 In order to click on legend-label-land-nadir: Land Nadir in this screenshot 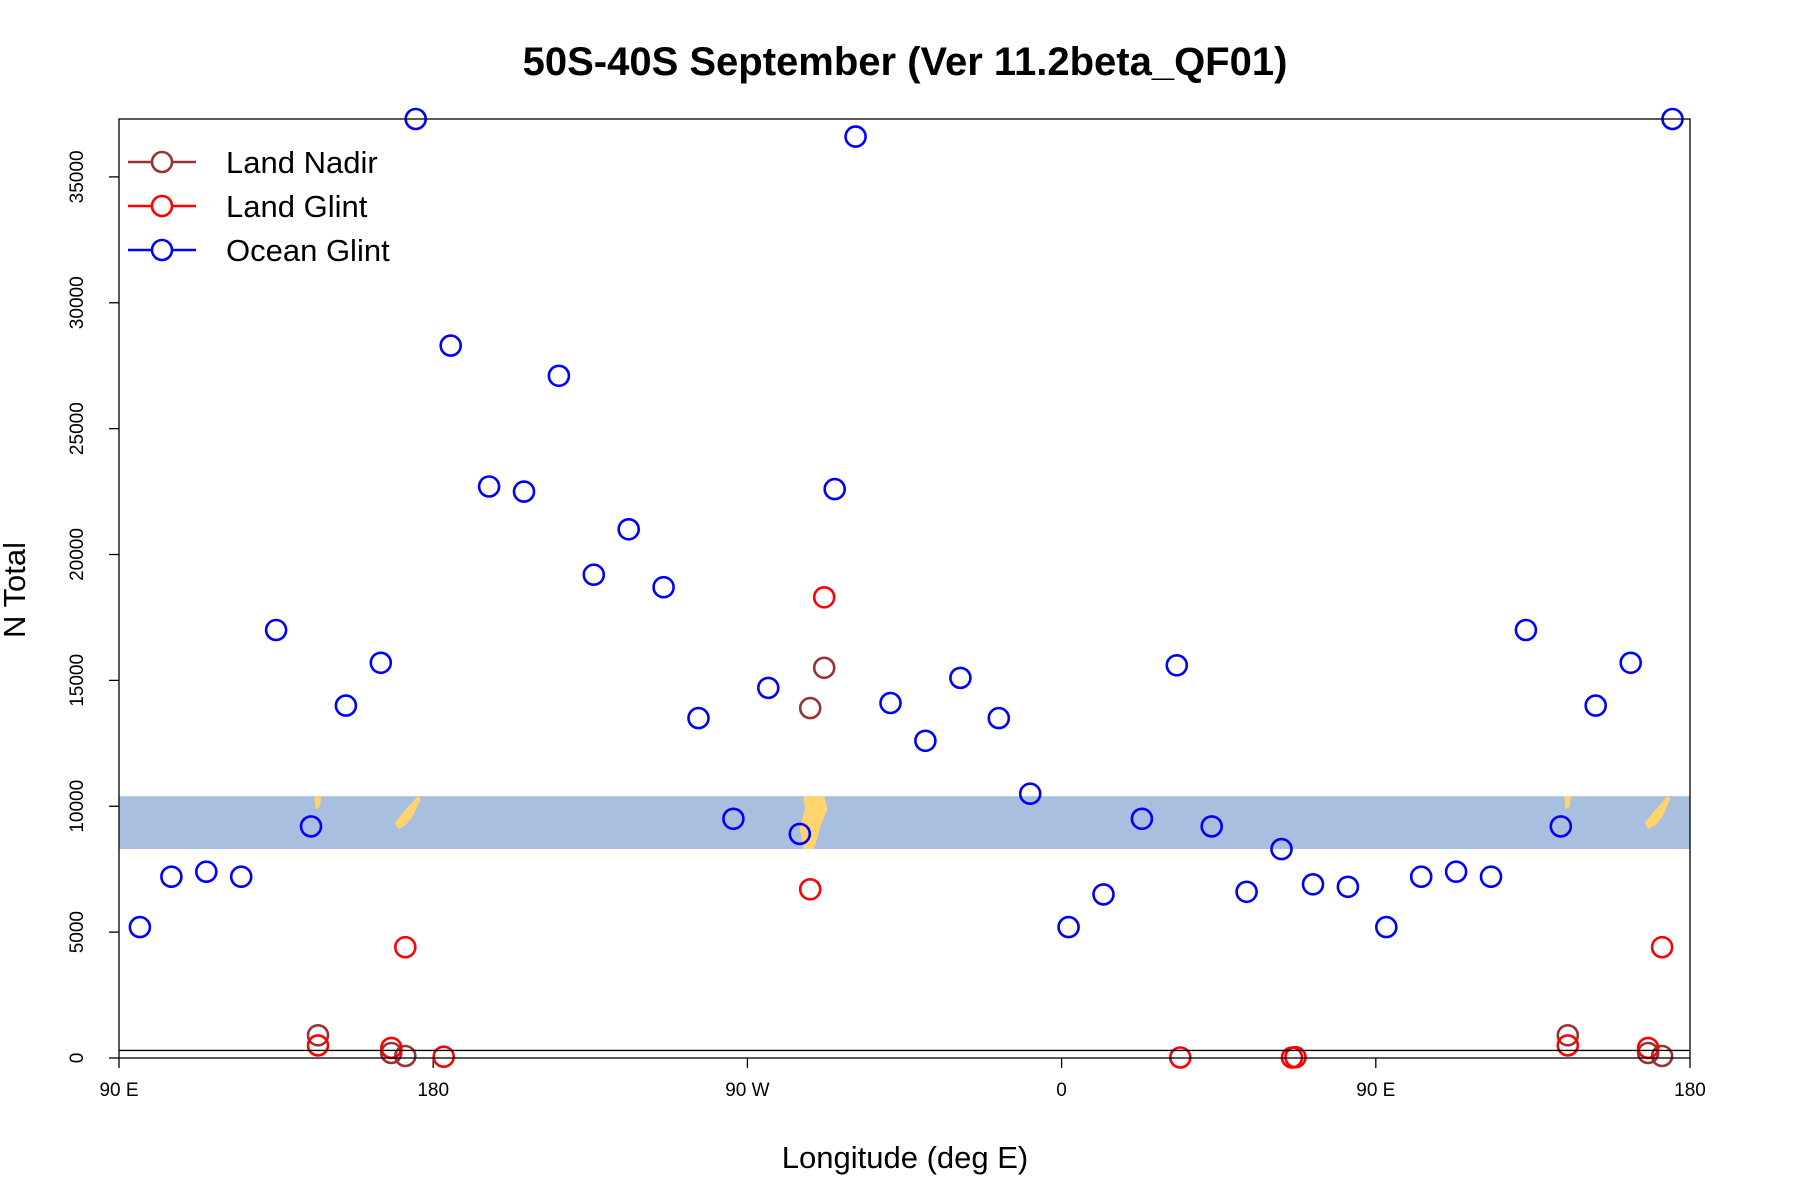, I will do `click(302, 162)`.